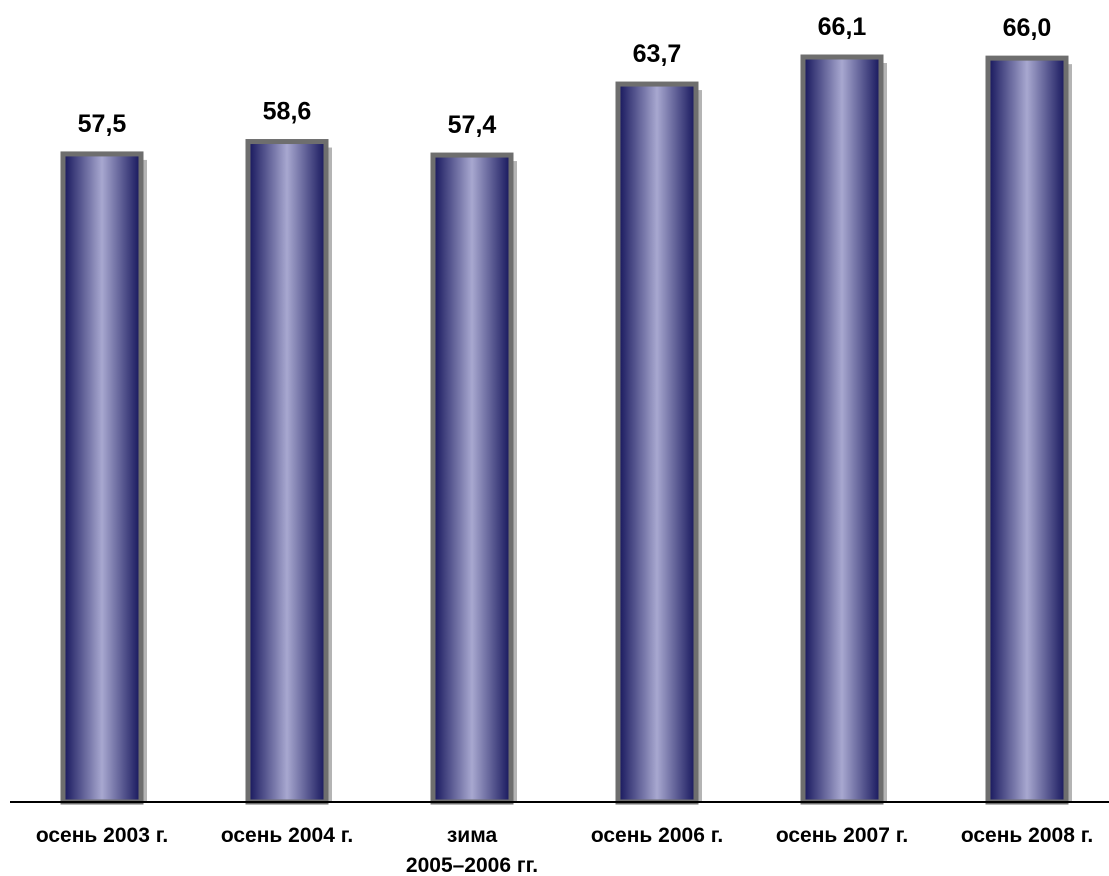  What do you see at coordinates (472, 835) in the screenshot?
I see `category-label: зима` at bounding box center [472, 835].